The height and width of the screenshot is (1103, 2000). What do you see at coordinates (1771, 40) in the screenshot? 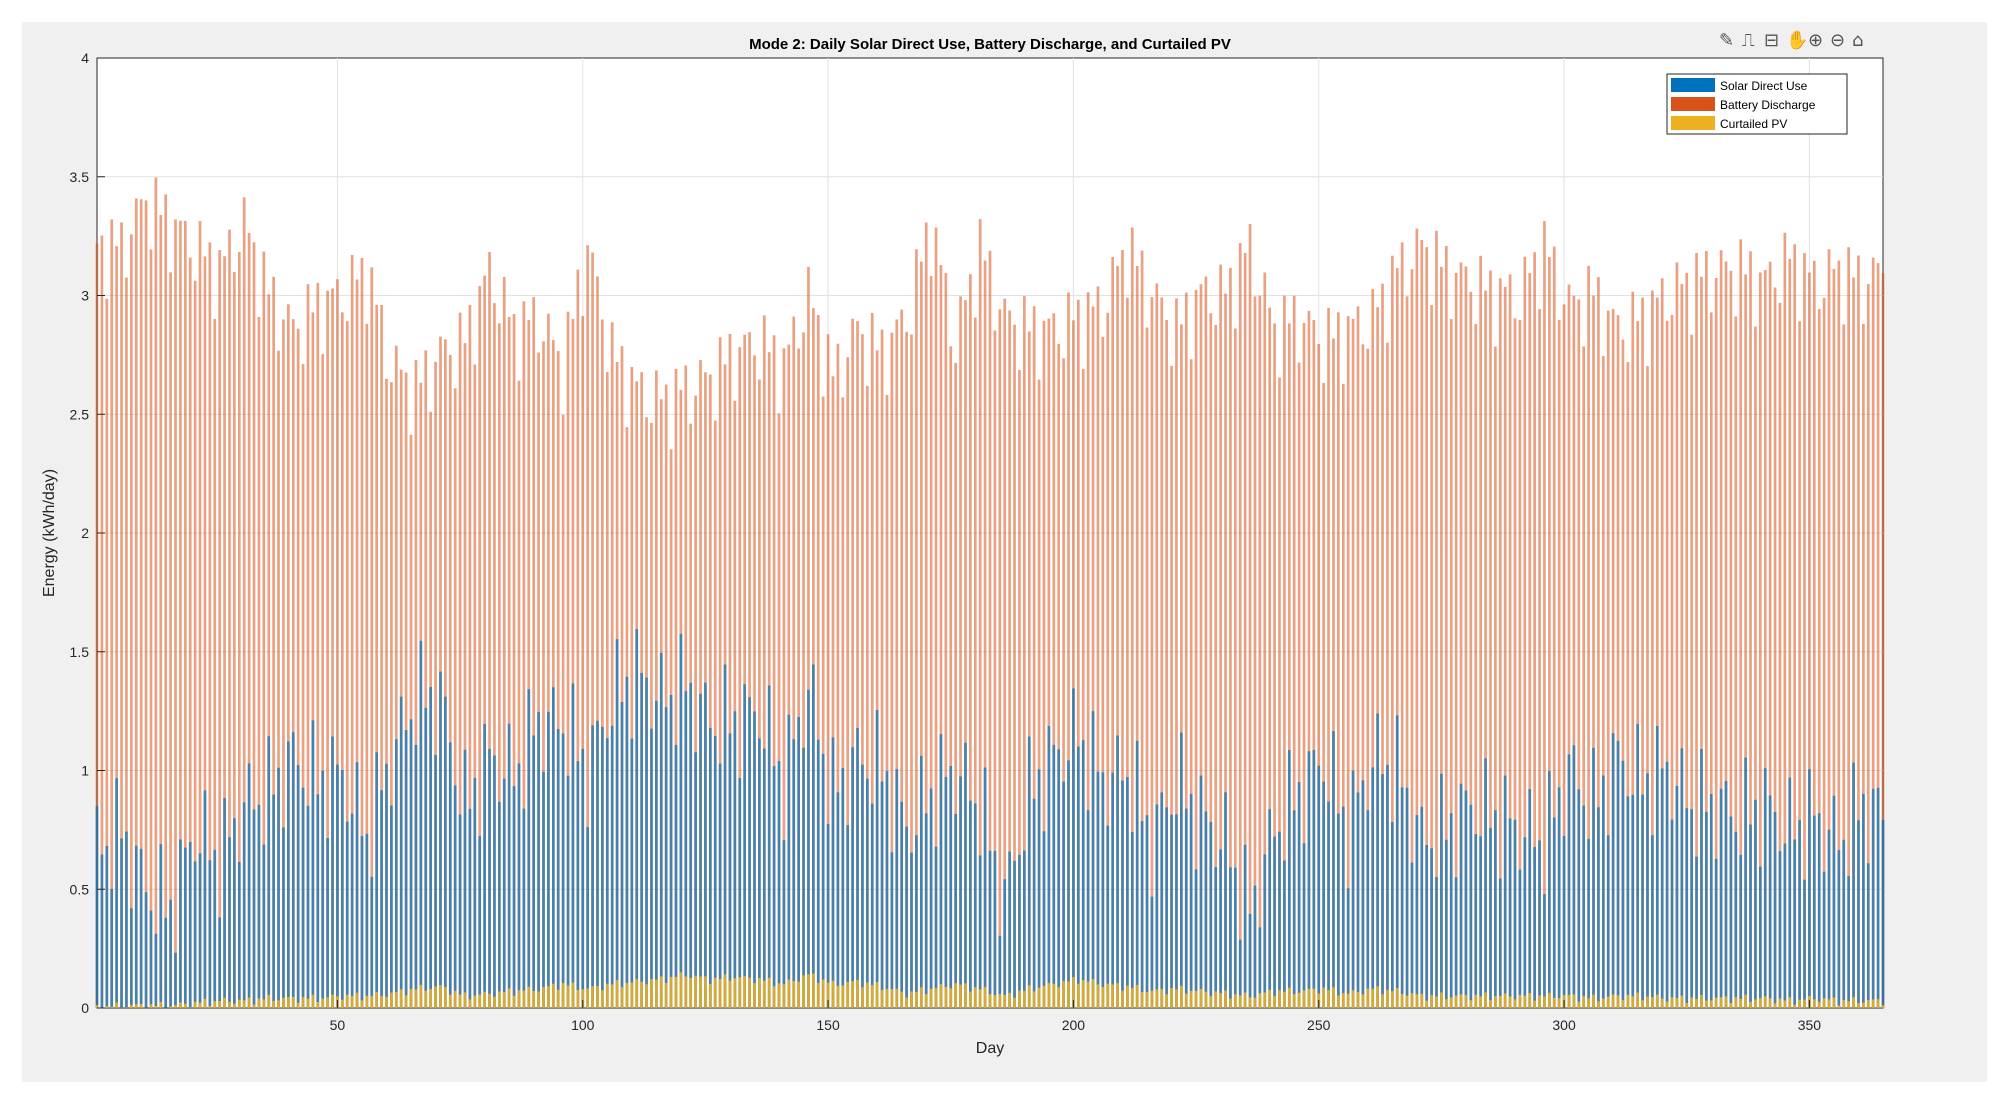
I see `restore-icon: ⊟` at bounding box center [1771, 40].